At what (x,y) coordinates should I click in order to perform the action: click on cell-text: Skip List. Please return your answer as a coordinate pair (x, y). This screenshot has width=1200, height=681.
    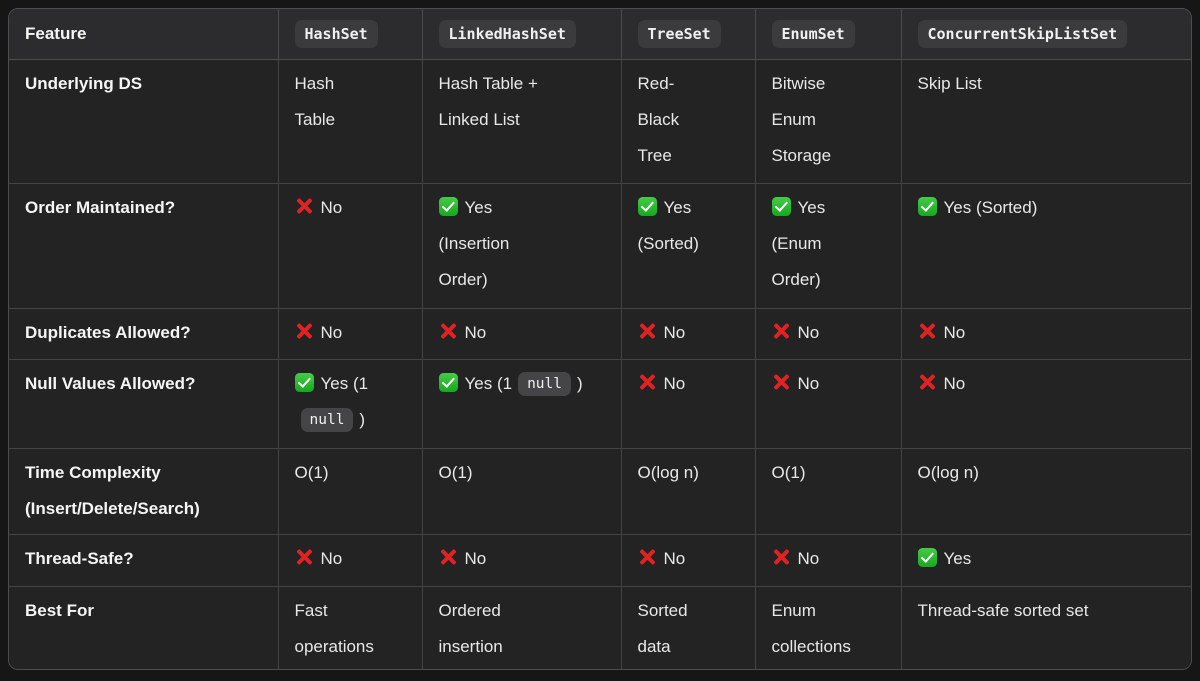
    Looking at the image, I should click on (949, 83).